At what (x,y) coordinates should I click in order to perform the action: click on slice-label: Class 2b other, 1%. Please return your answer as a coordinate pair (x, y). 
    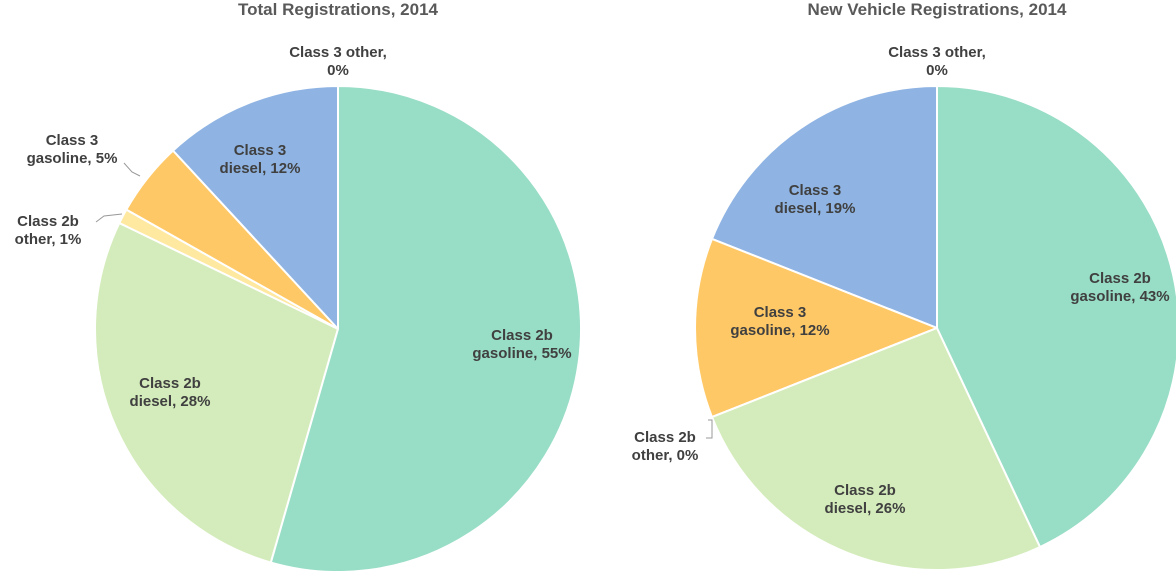
    Looking at the image, I should click on (48, 230).